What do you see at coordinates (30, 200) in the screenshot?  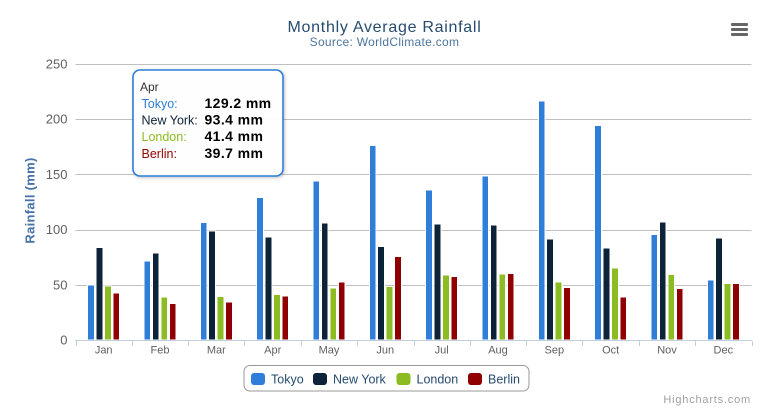 I see `svg-text: Rainfall (mm)` at bounding box center [30, 200].